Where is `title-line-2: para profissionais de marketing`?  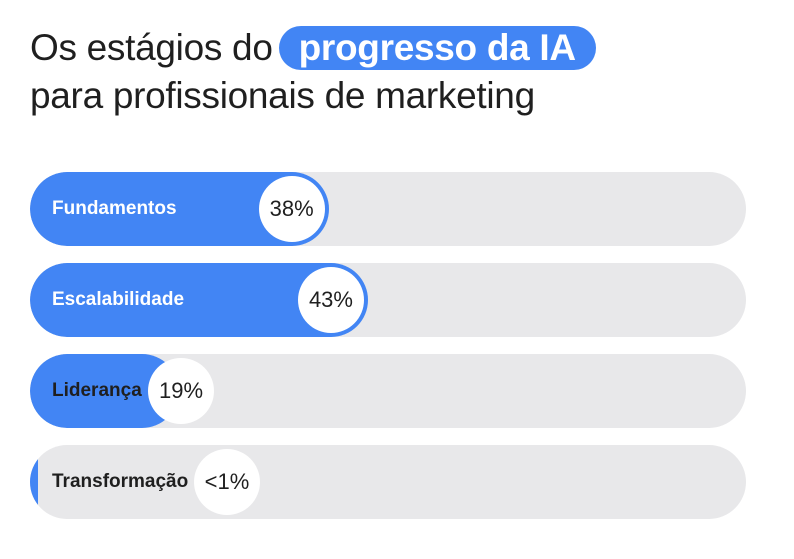 title-line-2: para profissionais de marketing is located at coordinates (282, 95).